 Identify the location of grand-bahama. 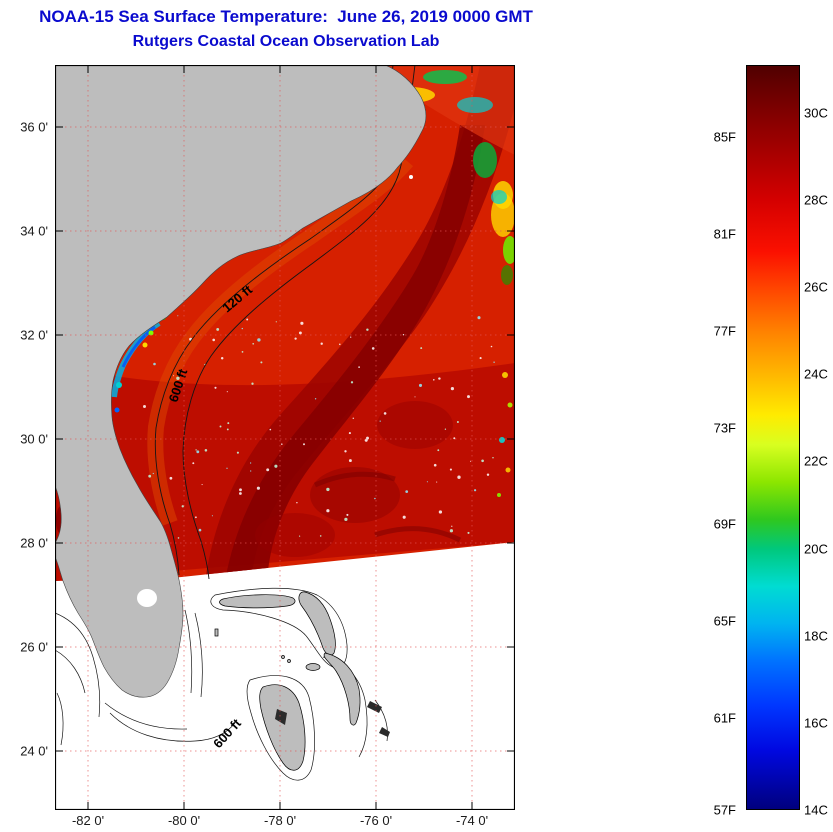
(257, 601).